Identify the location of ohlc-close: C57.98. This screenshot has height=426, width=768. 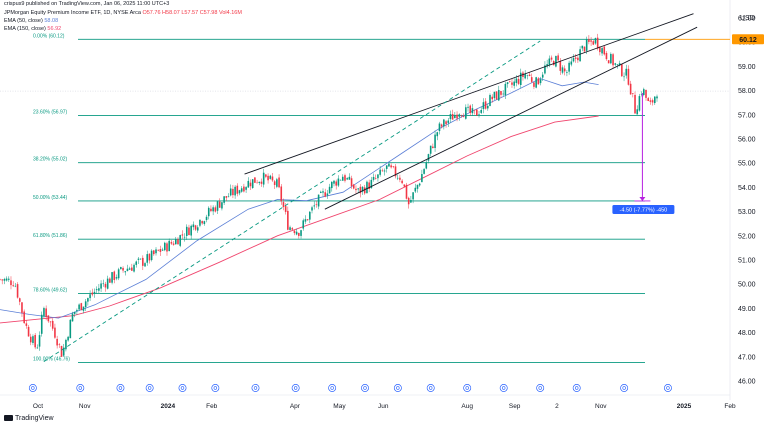
(208, 13).